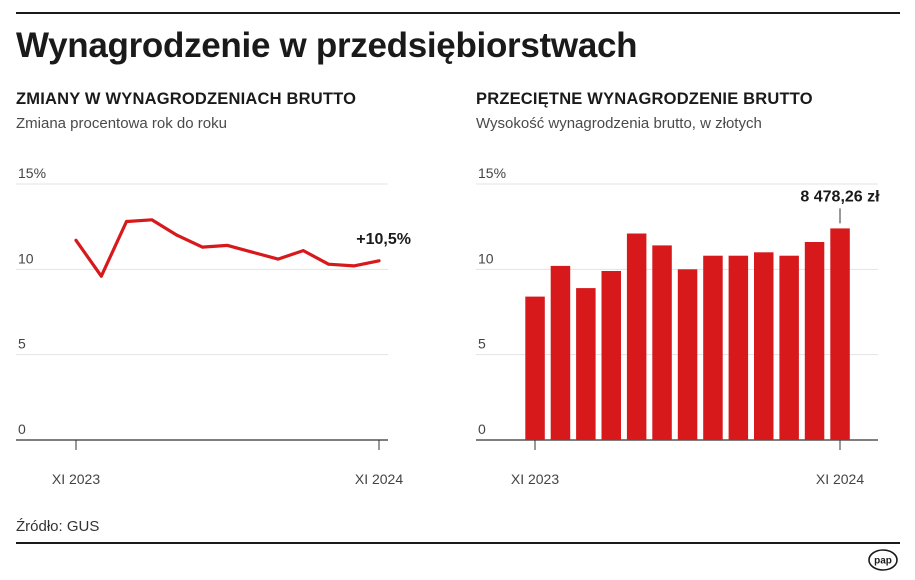 The height and width of the screenshot is (580, 915). What do you see at coordinates (58, 526) in the screenshot?
I see `source-note: Źródło: GUS` at bounding box center [58, 526].